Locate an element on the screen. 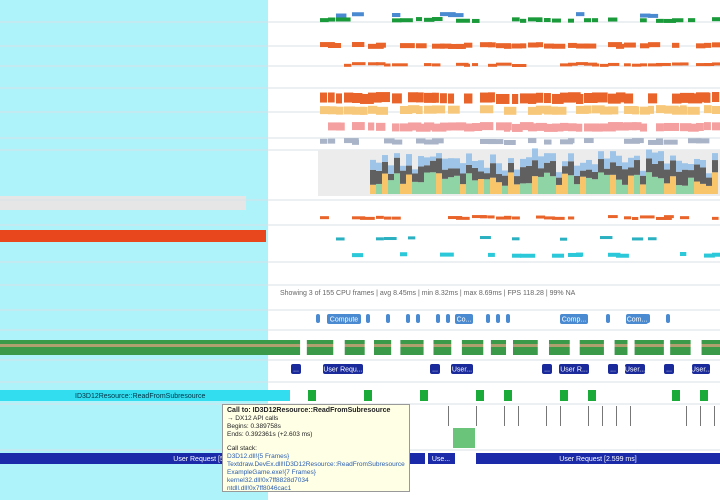  frame-gap is located at coordinates (543, 348).